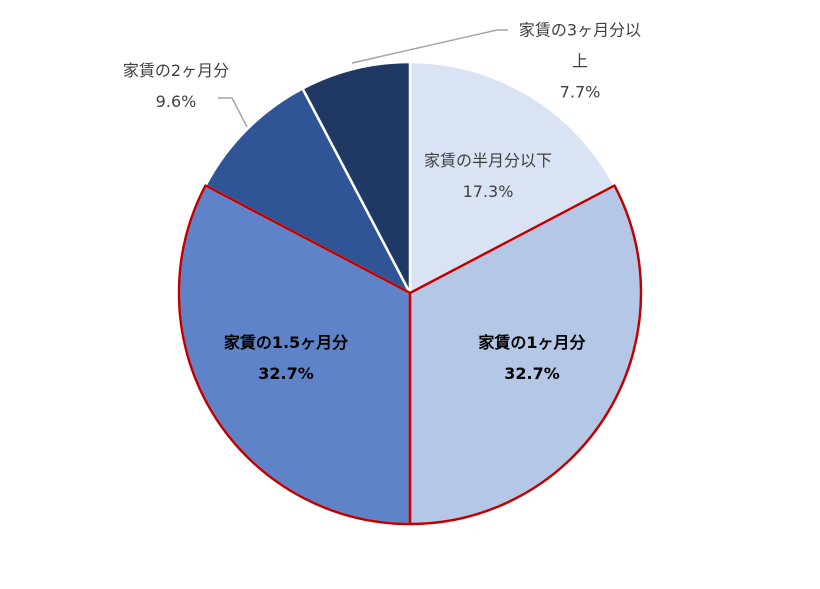  I want to click on slice-label: 家賃の3ヶ月分以上 7.7%, so click(580, 61).